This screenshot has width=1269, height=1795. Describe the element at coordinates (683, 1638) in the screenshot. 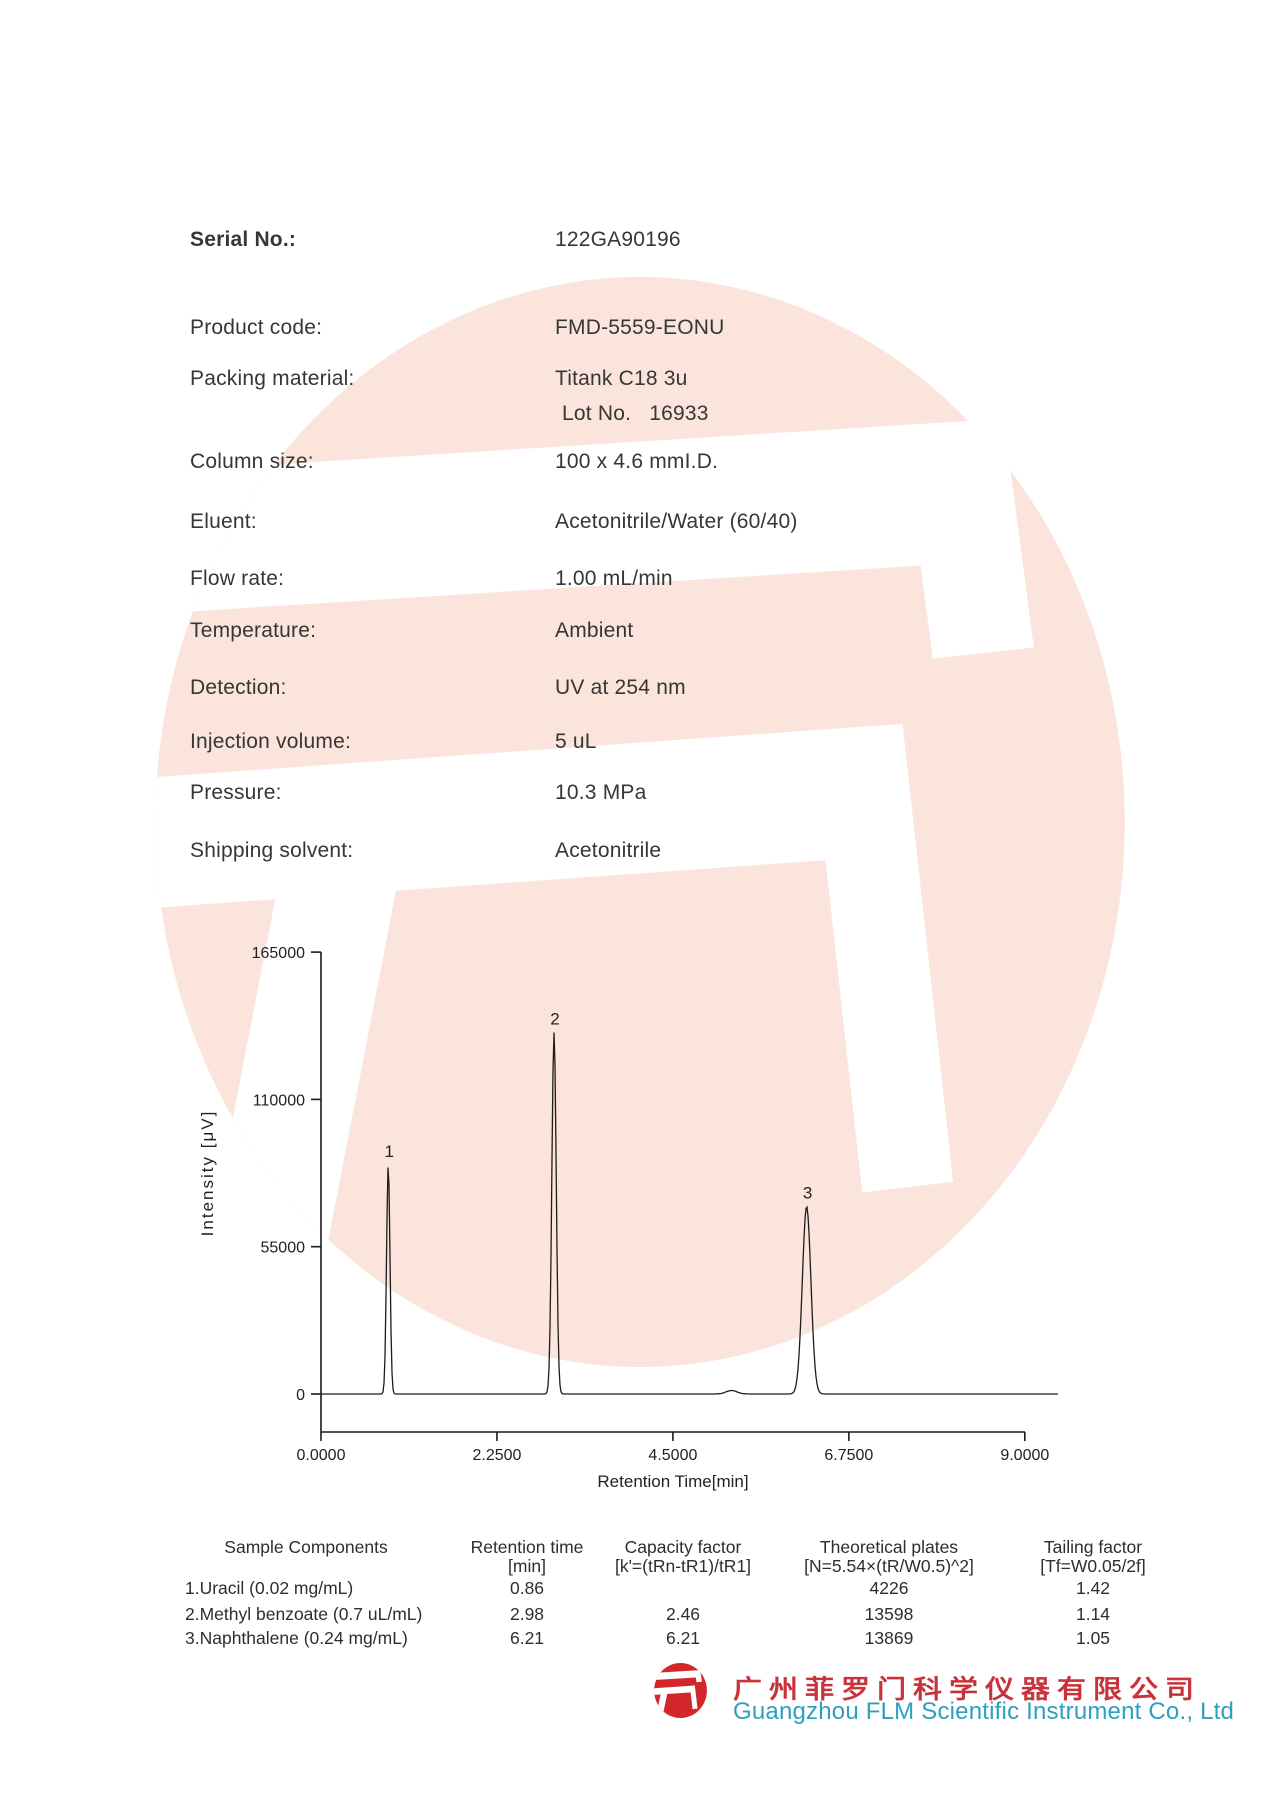

I see `row-capacity_factor: 6.21` at that location.